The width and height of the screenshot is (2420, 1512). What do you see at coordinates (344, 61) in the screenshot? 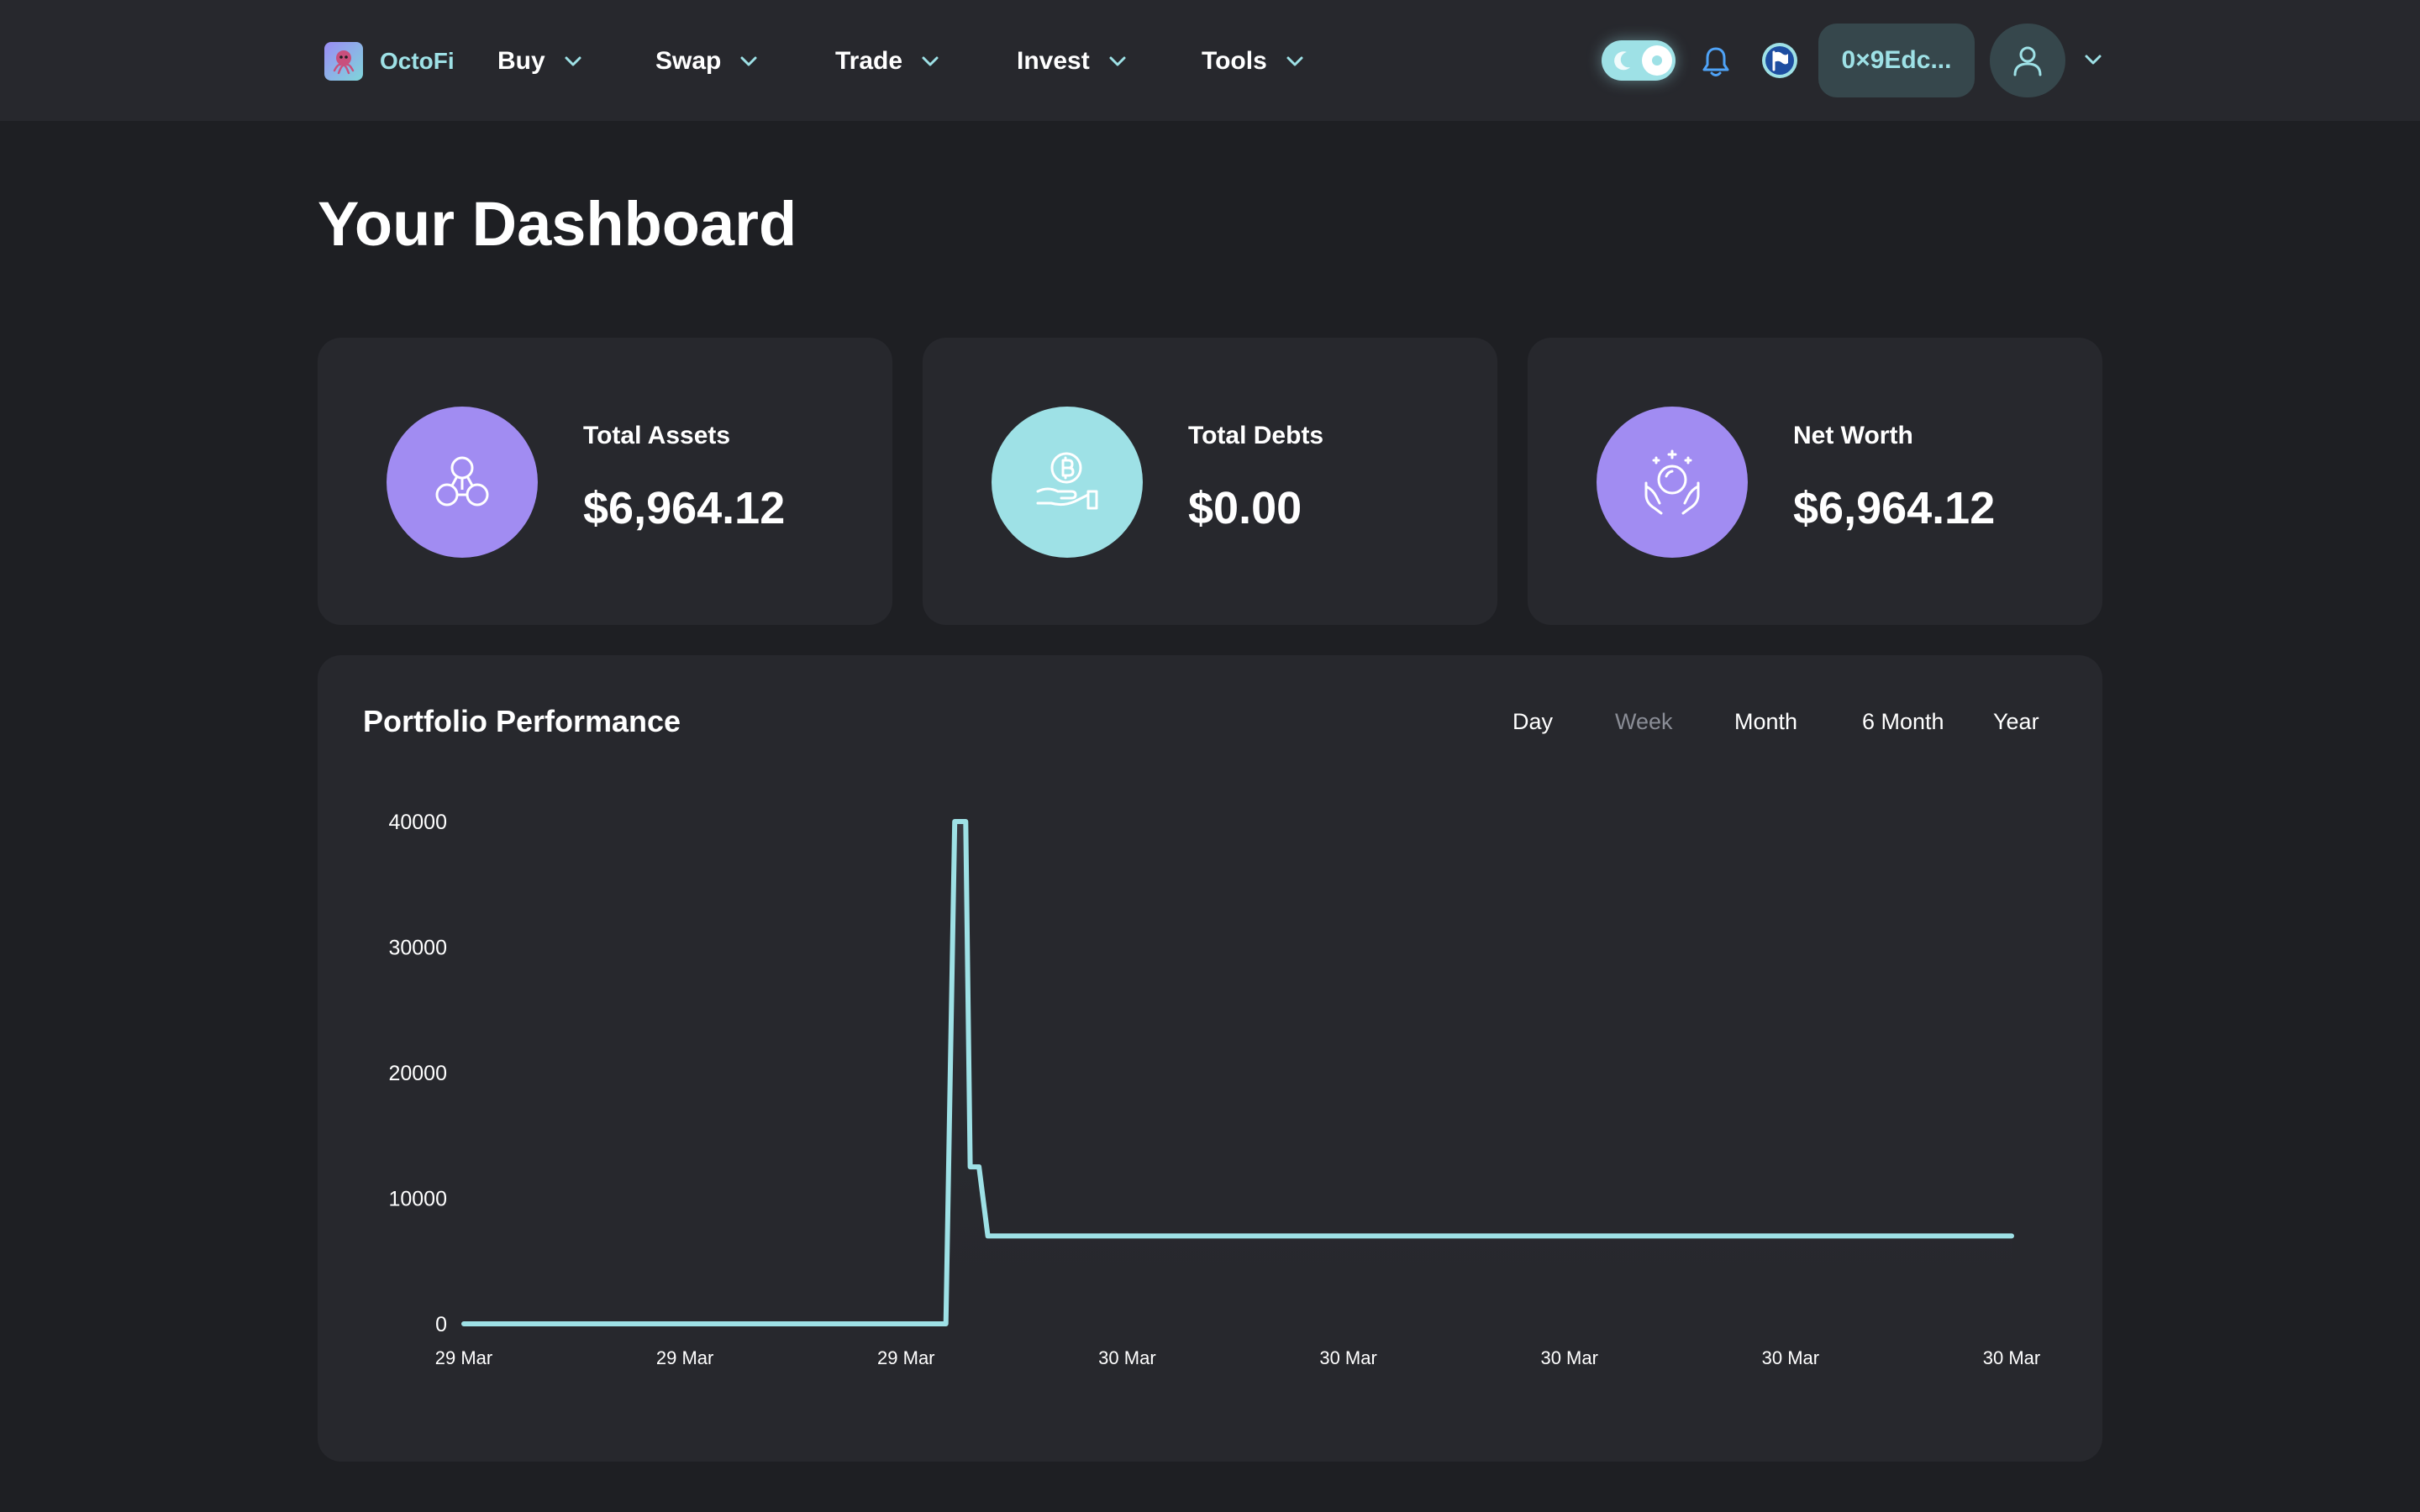
I see `octopus-logo-icon` at bounding box center [344, 61].